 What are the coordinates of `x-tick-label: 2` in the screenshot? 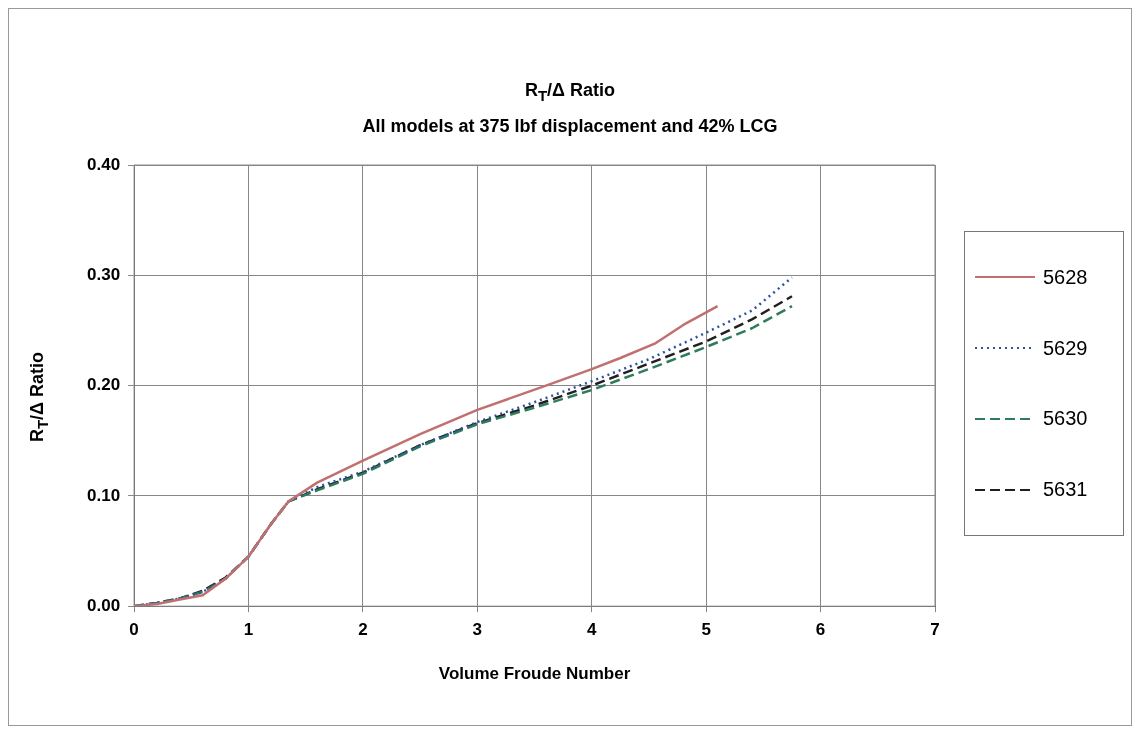 It's located at (363, 630).